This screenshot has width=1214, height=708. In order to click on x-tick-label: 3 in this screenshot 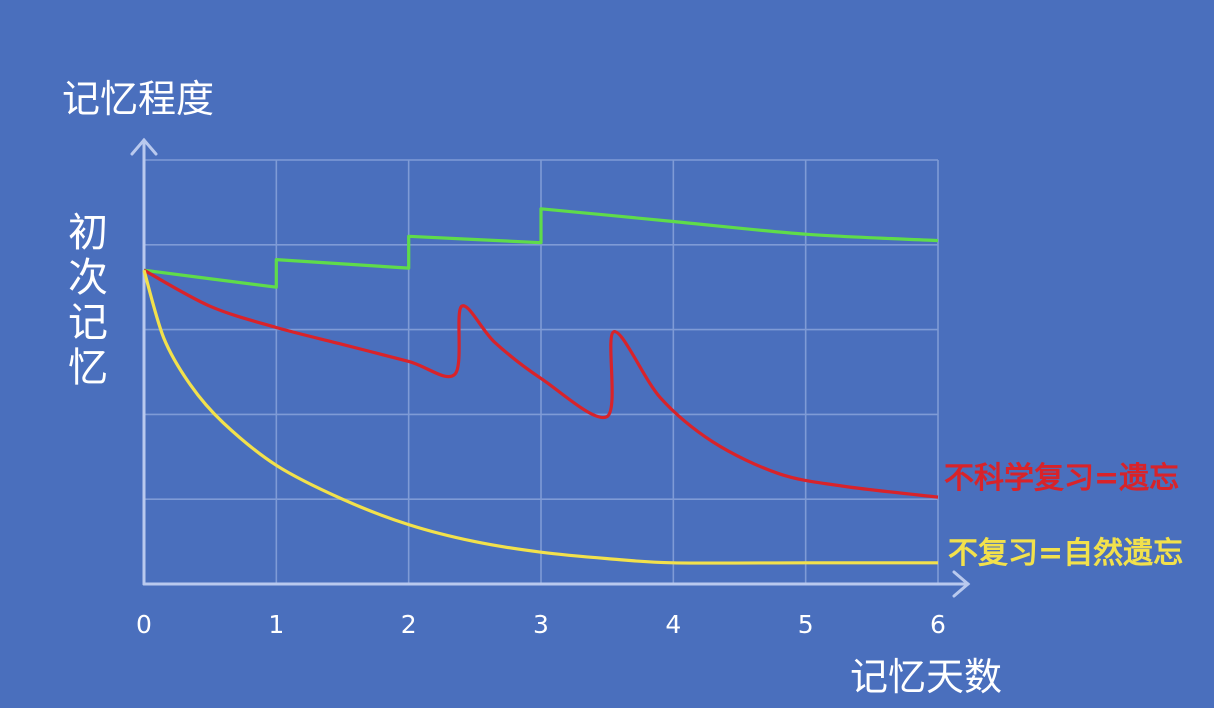, I will do `click(541, 624)`.